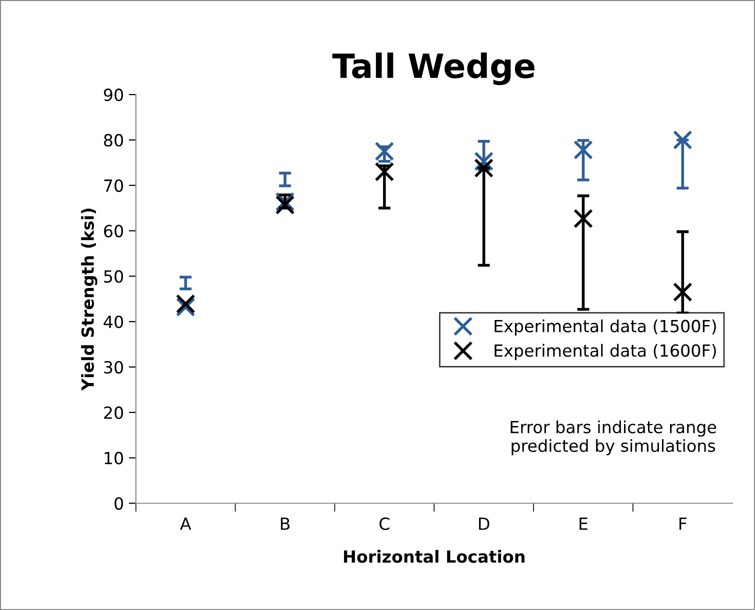 The image size is (755, 610). Describe the element at coordinates (113, 276) in the screenshot. I see `y-tick-label: 50` at that location.